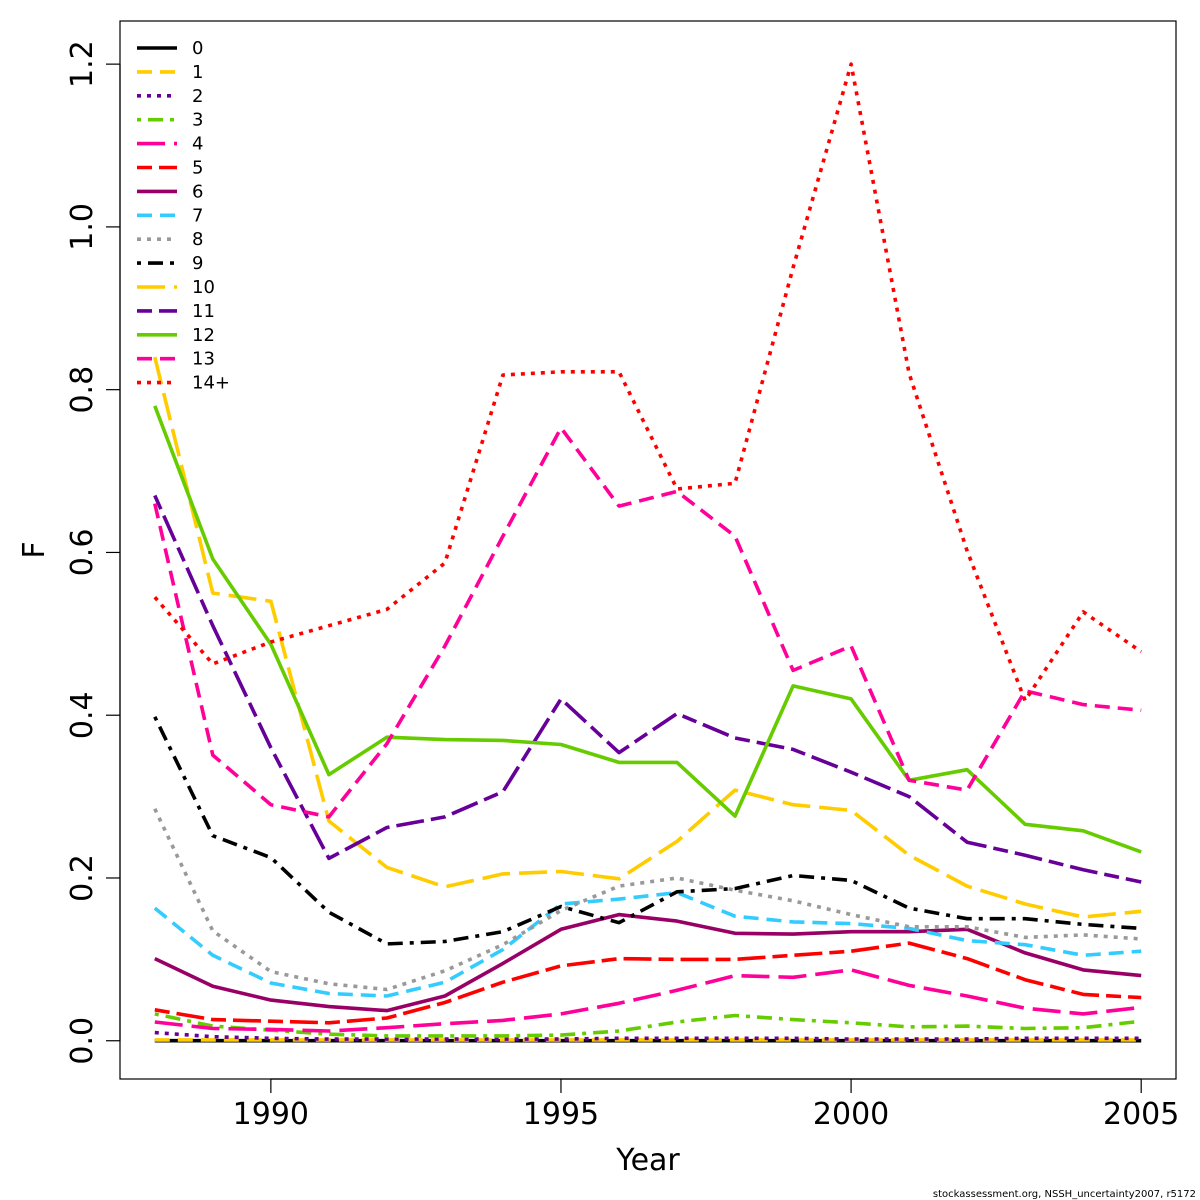  What do you see at coordinates (176, 287) in the screenshot?
I see `legend-item: 10` at bounding box center [176, 287].